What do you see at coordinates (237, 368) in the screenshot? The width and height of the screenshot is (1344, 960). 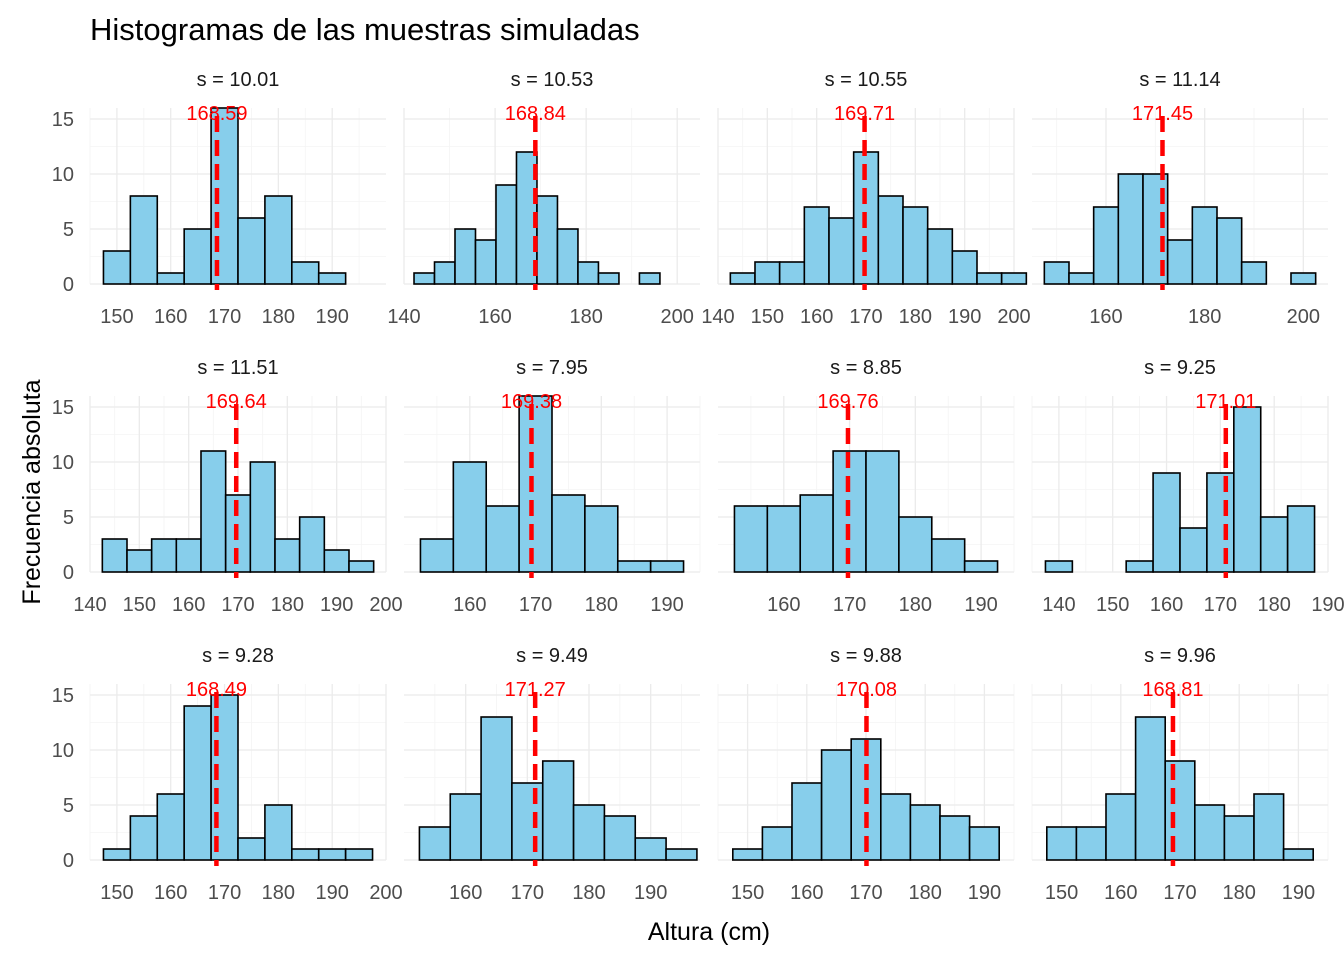 I see `facet-strip-label: s = 11.51` at bounding box center [237, 368].